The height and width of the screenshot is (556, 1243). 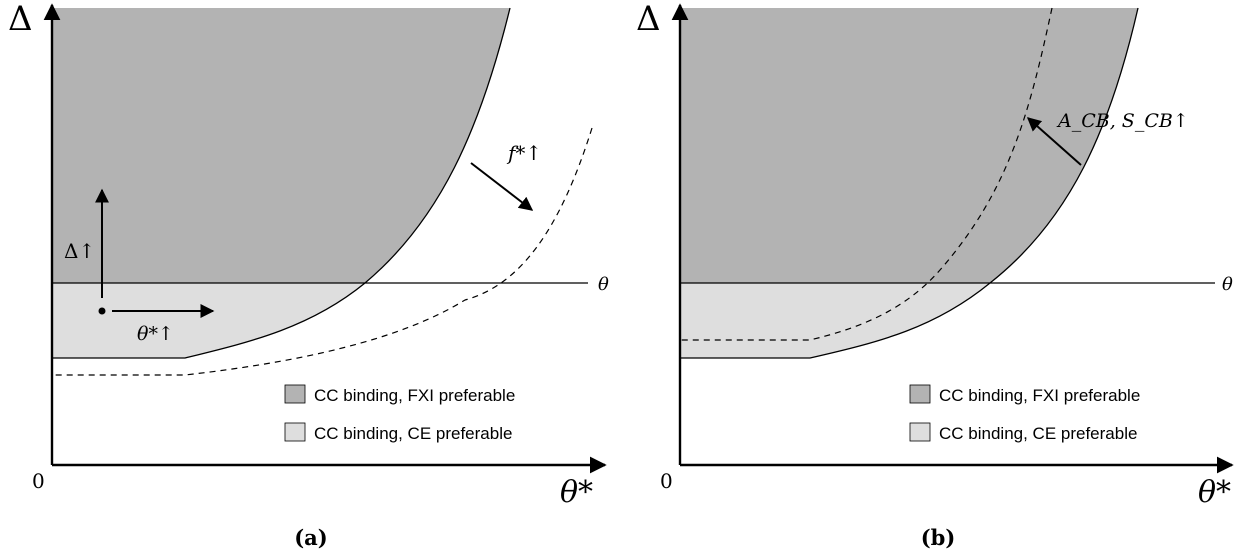 I want to click on panel-b-shift-arrow, so click(x=1054, y=141).